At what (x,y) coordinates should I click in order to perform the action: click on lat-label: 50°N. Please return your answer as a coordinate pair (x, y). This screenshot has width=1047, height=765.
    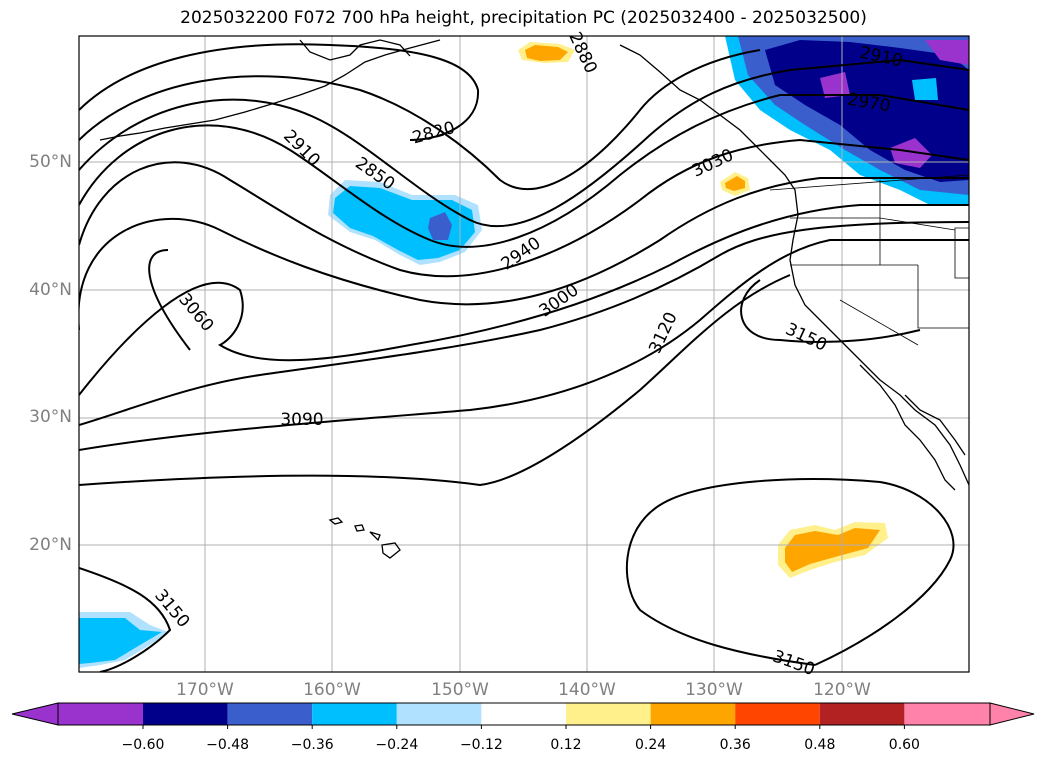
    Looking at the image, I should click on (50, 162).